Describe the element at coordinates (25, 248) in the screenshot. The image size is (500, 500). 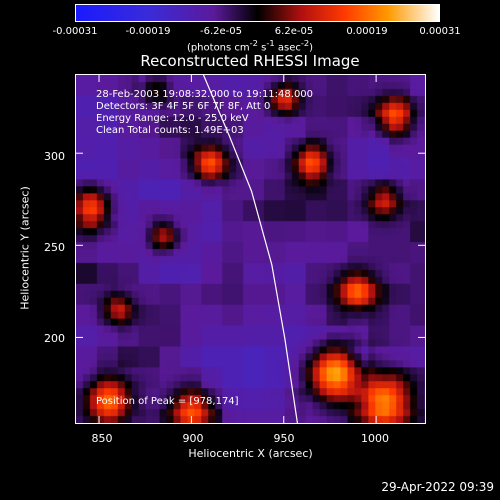
I see `y-axis-label: Heliocentric Y (arcsec)` at that location.